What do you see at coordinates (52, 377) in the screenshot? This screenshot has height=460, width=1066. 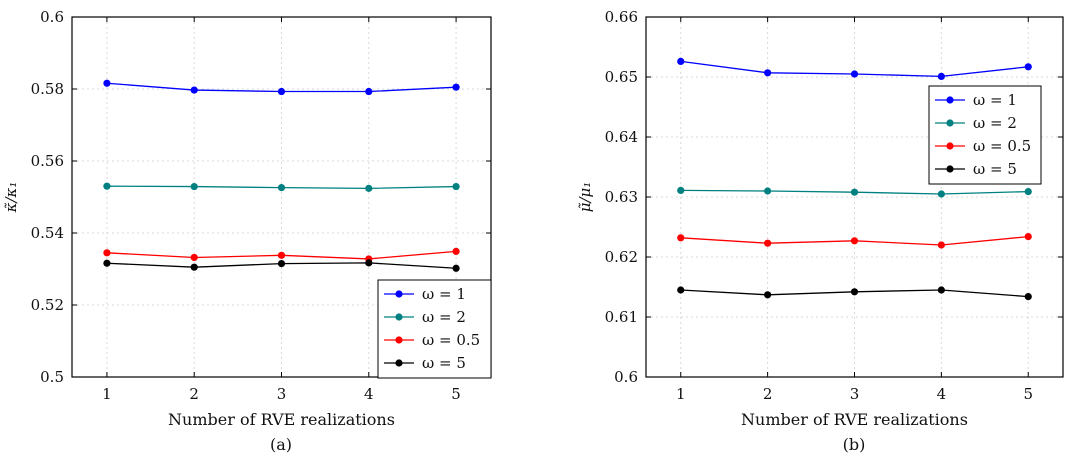 I see `y-tick-label: 0.5` at bounding box center [52, 377].